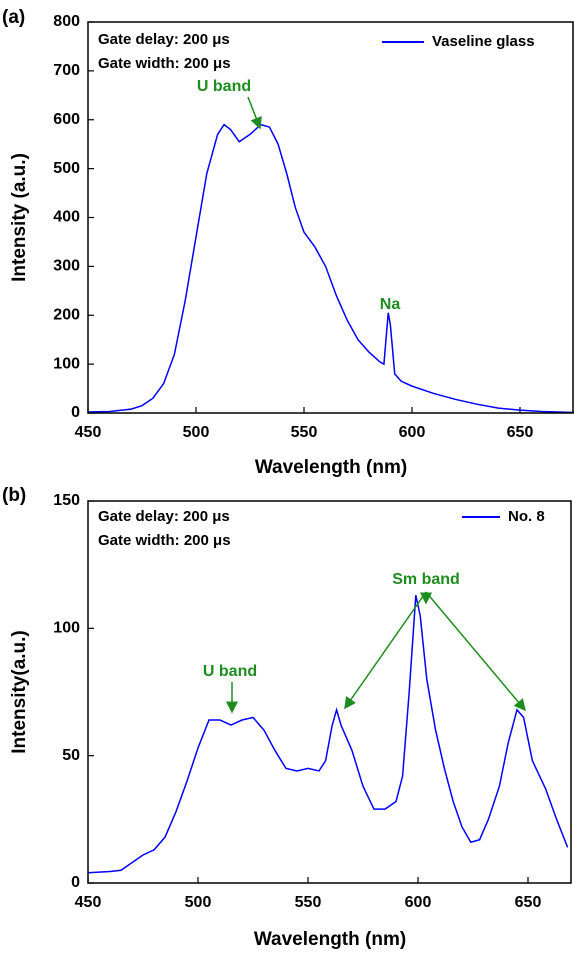 The image size is (574, 956). Describe the element at coordinates (483, 41) in the screenshot. I see `legend-label: Vaseline glass` at that location.